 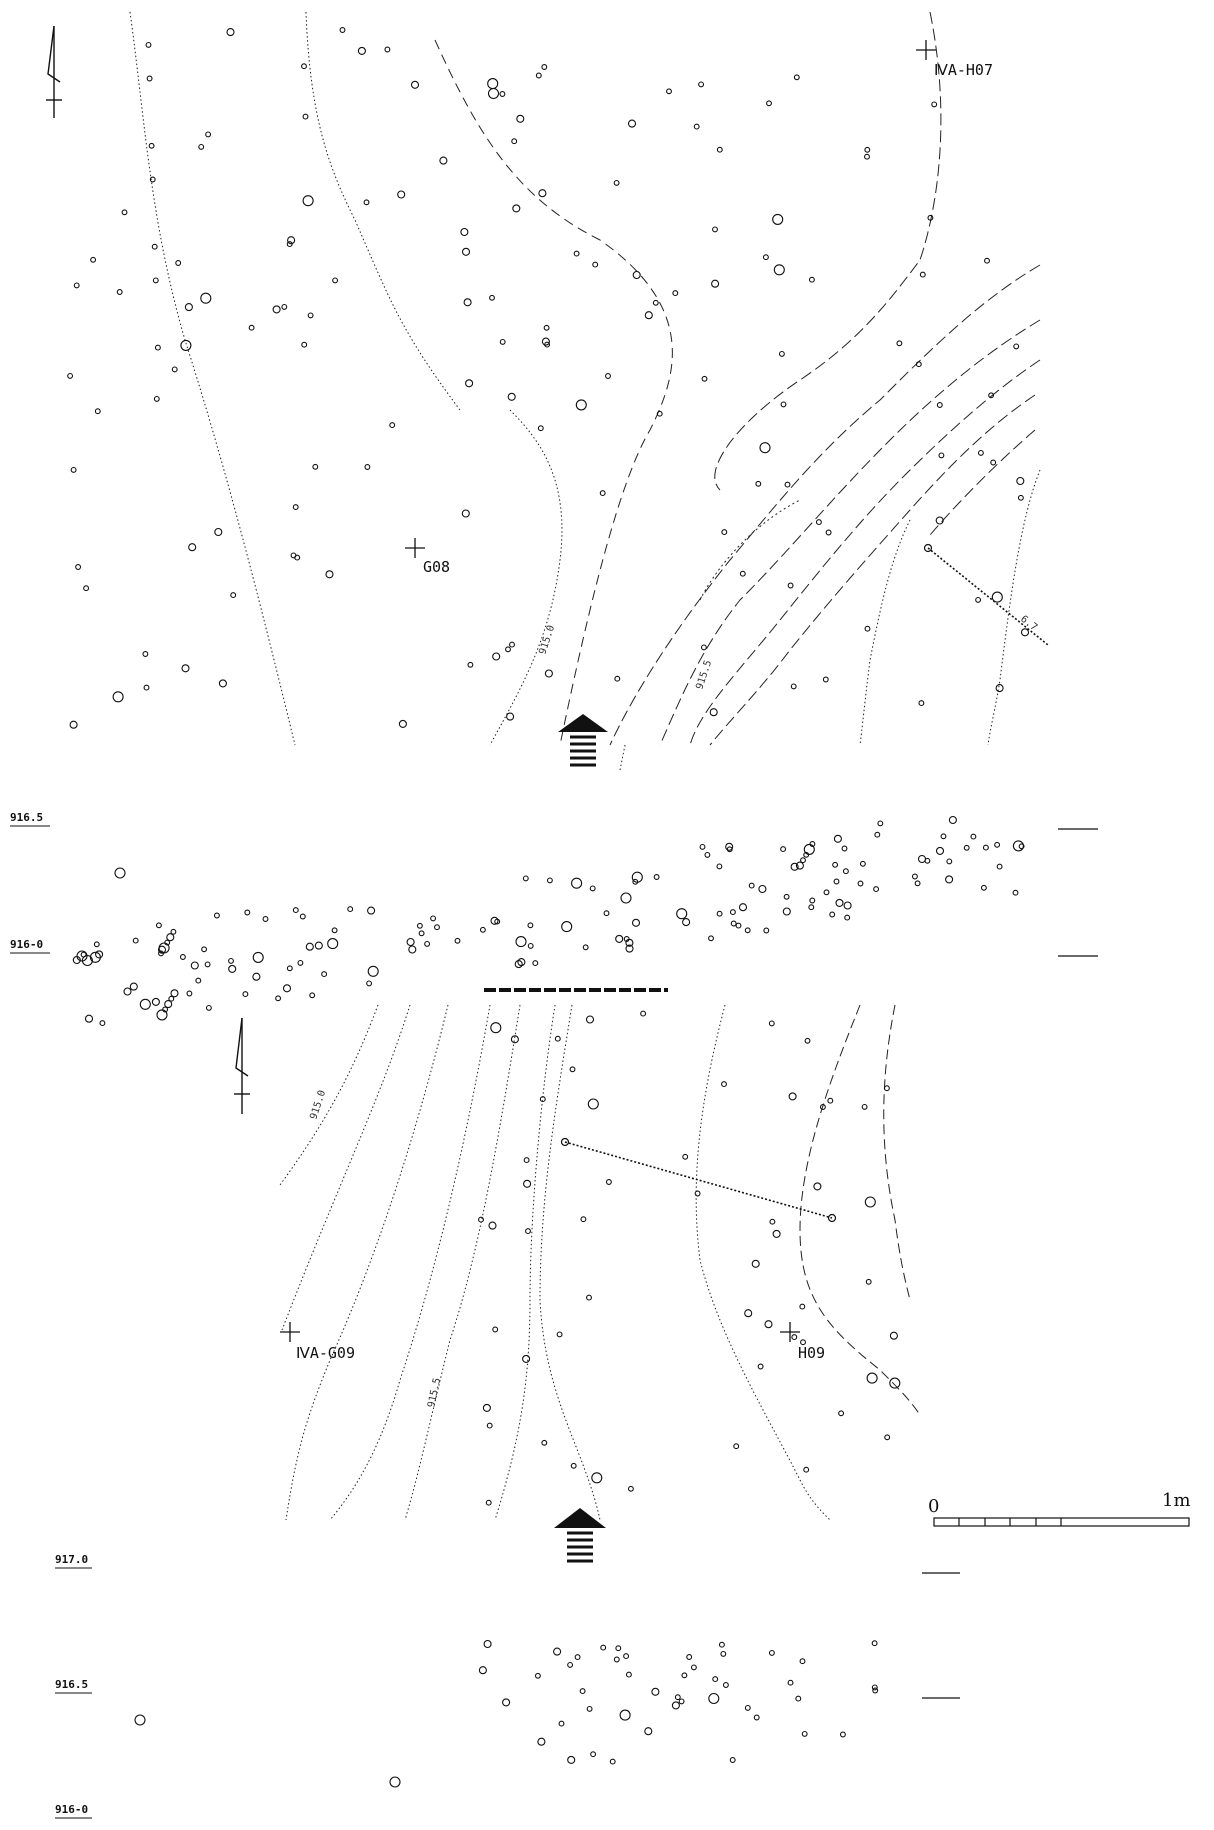 I want to click on elevation-label: 917.0, so click(x=71, y=1559).